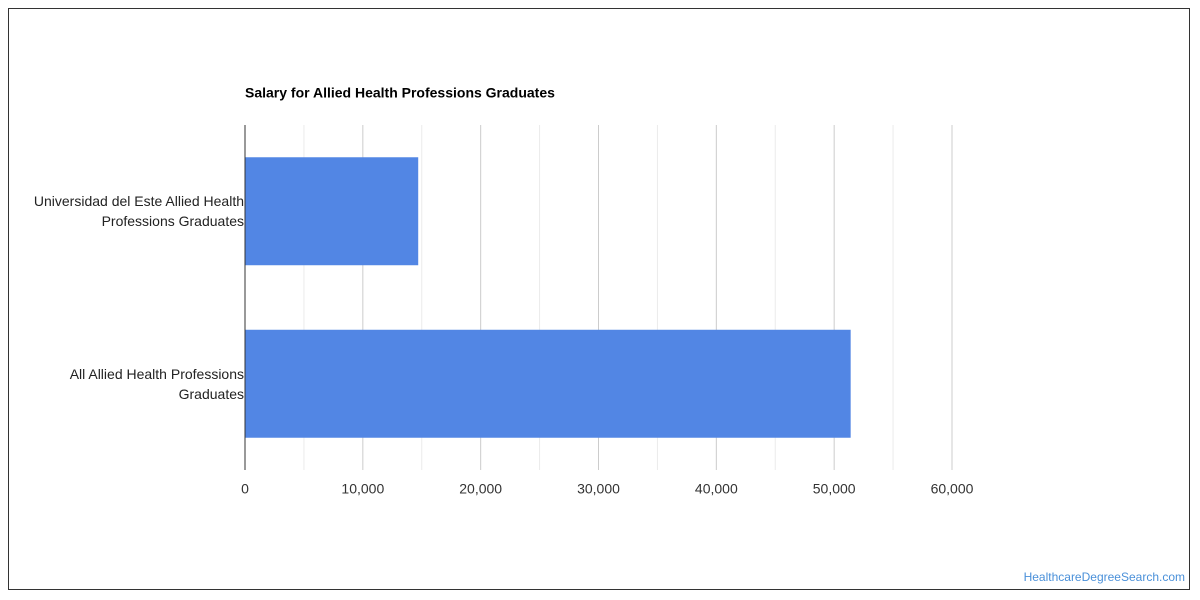 The image size is (1200, 600). Describe the element at coordinates (952, 489) in the screenshot. I see `x-tick-label: 60,000` at that location.